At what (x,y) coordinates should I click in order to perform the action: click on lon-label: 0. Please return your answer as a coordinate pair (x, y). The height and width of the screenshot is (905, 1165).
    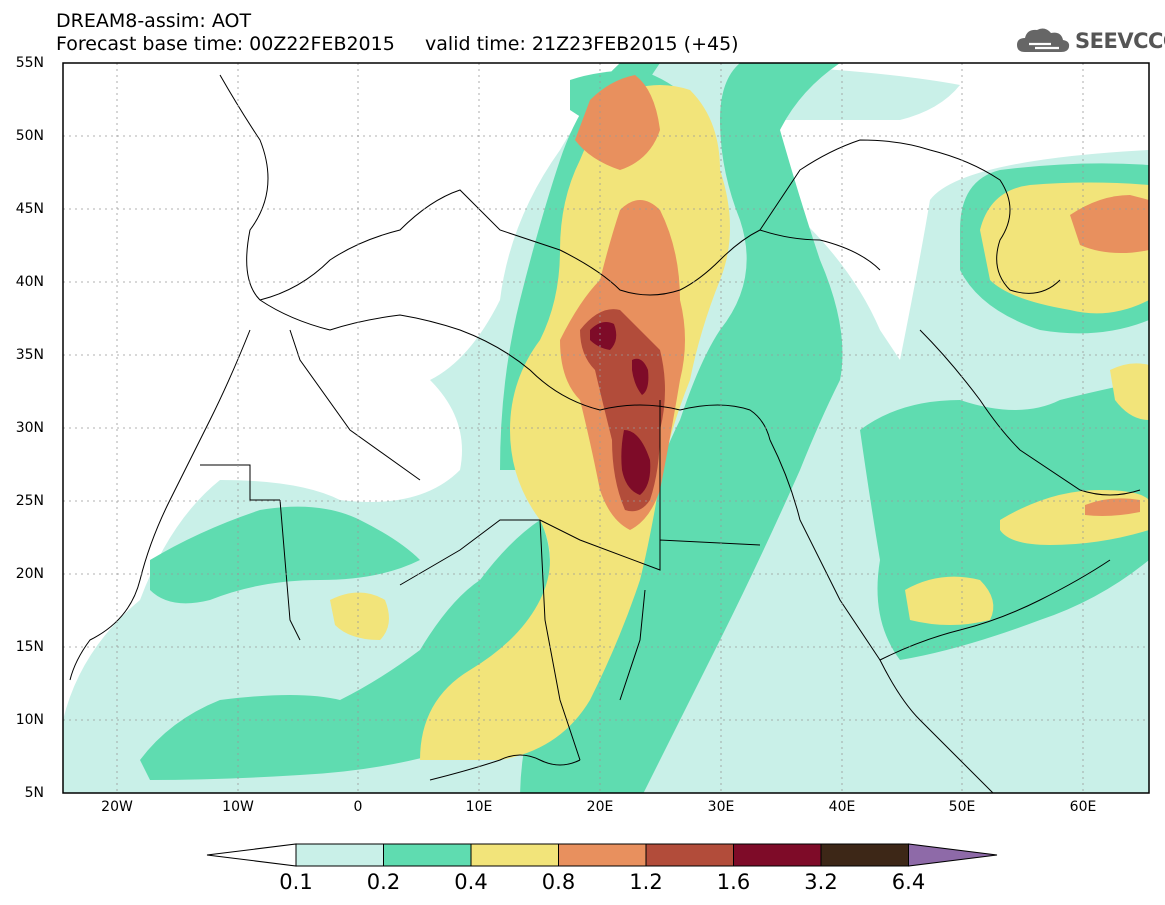
    Looking at the image, I should click on (358, 807).